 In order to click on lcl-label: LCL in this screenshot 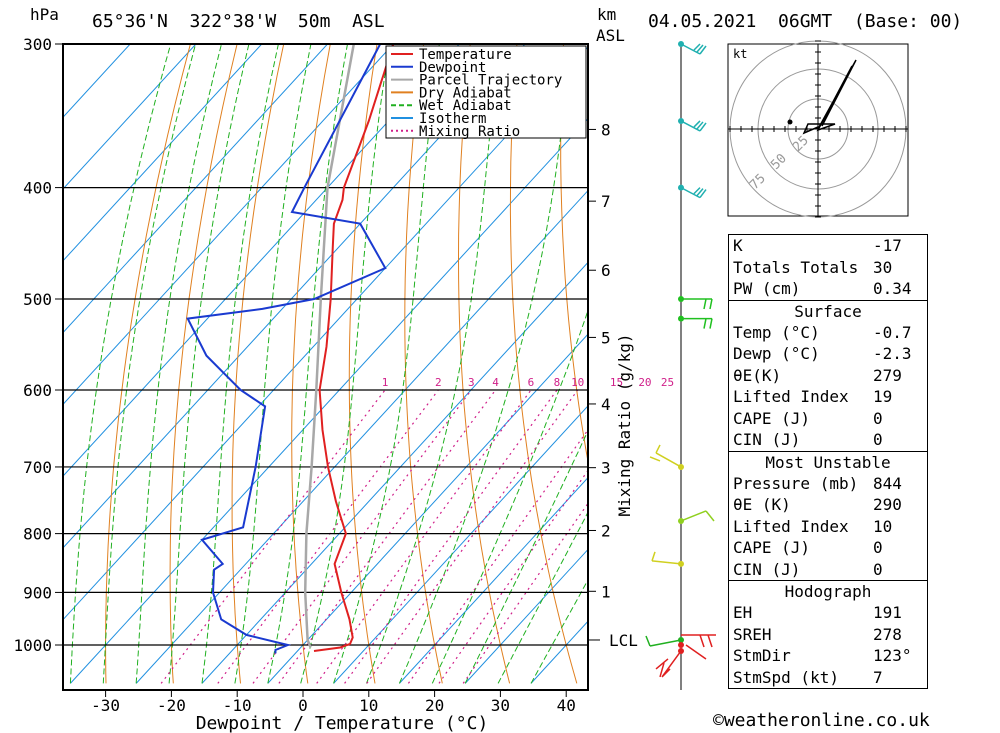, I will do `click(623, 640)`.